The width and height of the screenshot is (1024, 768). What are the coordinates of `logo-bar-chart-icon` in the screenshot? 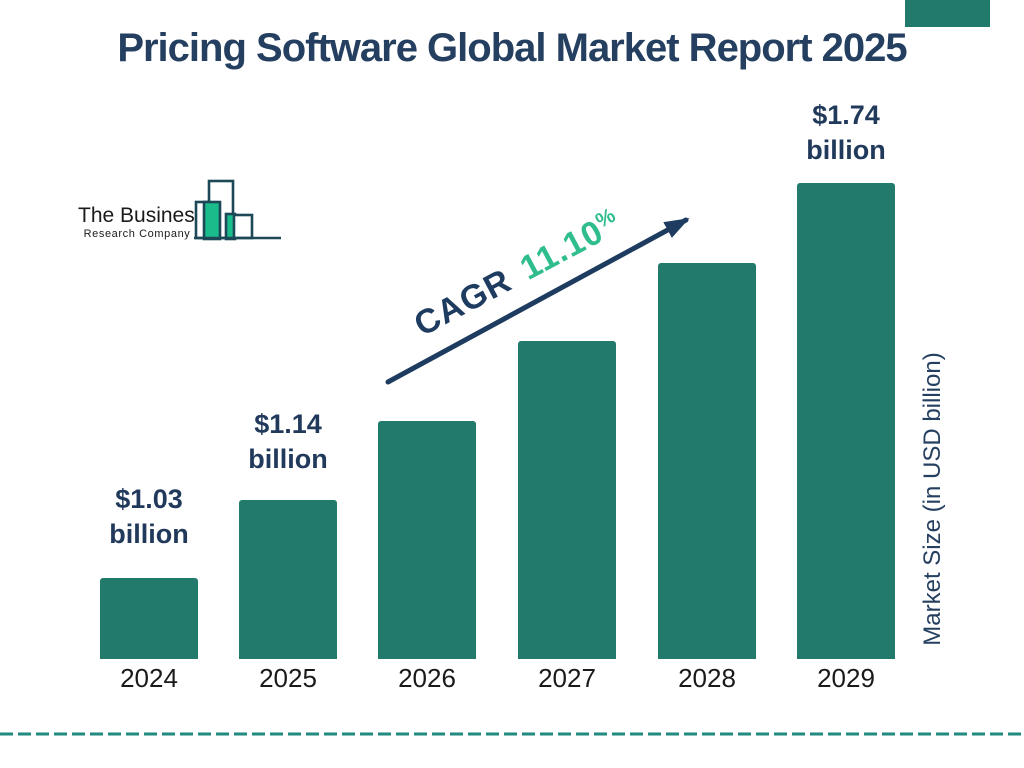 It's located at (237, 210).